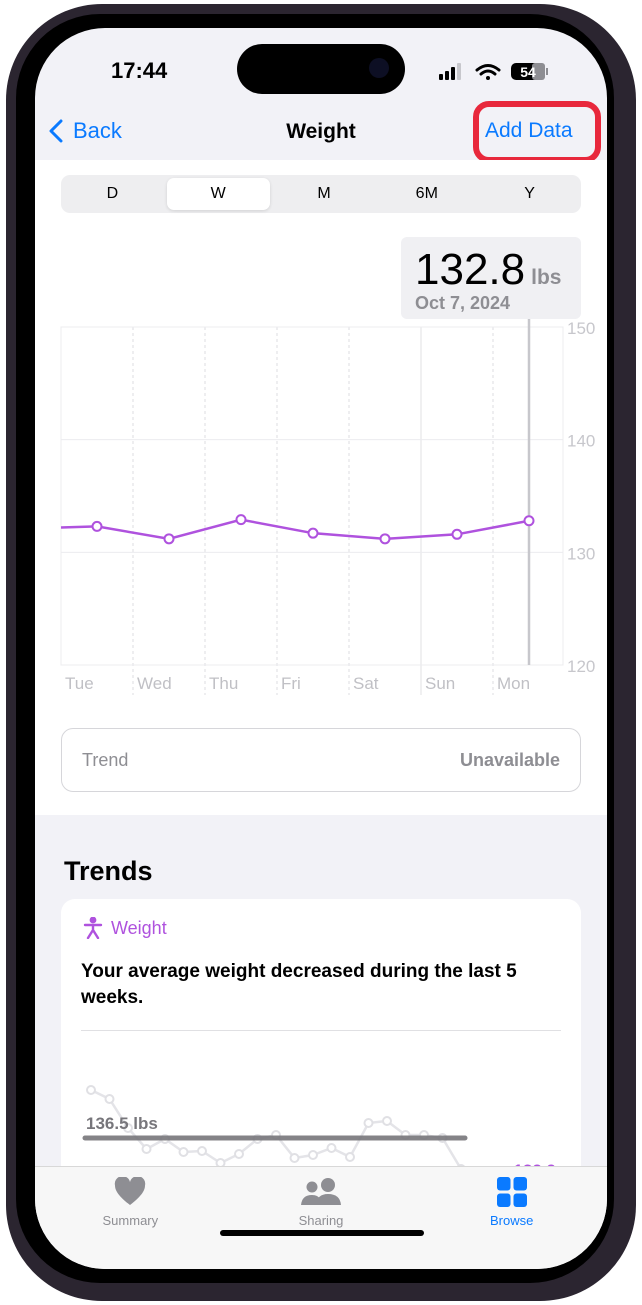  I want to click on y-tick-label: 120, so click(581, 666).